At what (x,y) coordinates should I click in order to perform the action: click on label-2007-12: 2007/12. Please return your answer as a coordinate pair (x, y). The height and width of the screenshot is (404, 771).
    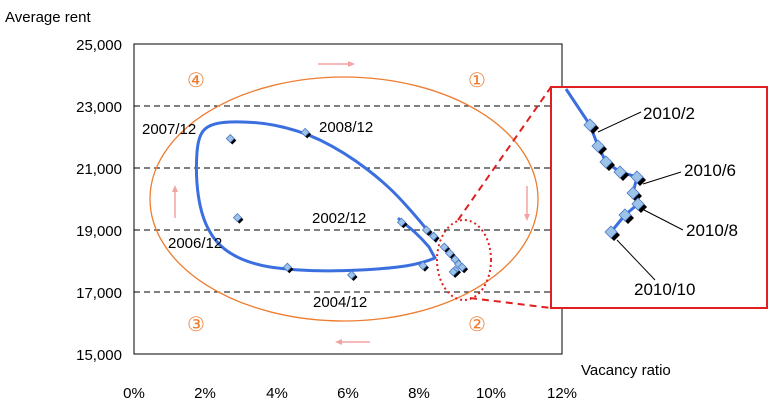
    Looking at the image, I should click on (169, 129).